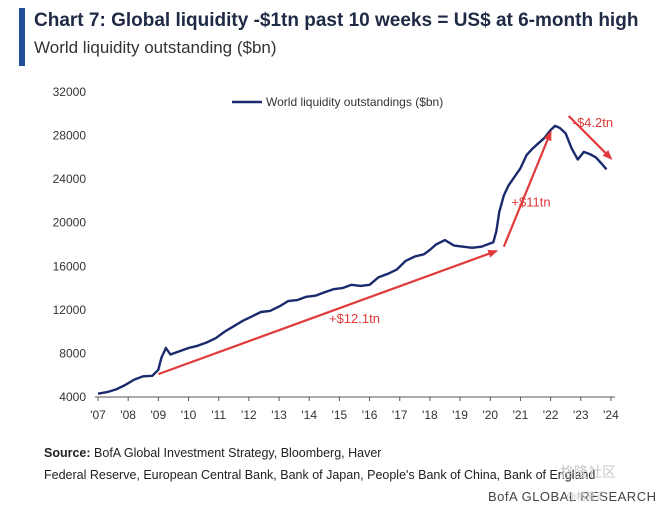 The image size is (667, 514). What do you see at coordinates (586, 497) in the screenshot?
I see `watermark-handle: @格隆汇` at bounding box center [586, 497].